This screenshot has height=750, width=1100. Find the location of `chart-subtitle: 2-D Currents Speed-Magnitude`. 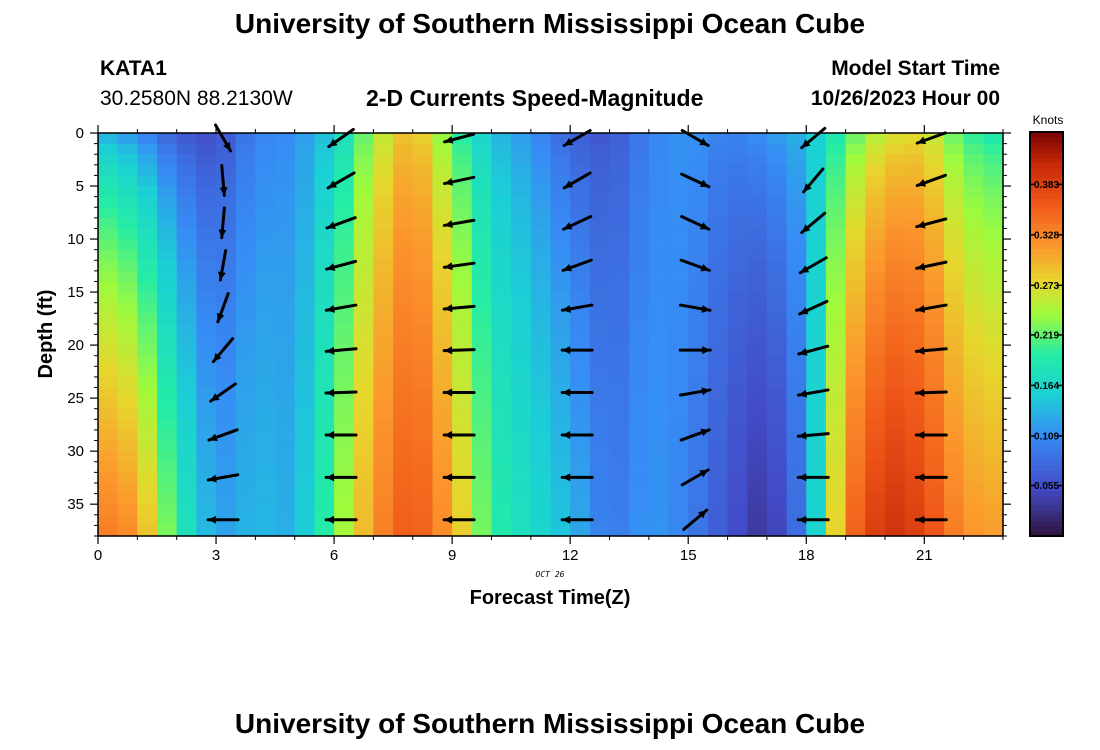

chart-subtitle: 2-D Currents Speed-Magnitude is located at coordinates (535, 98).